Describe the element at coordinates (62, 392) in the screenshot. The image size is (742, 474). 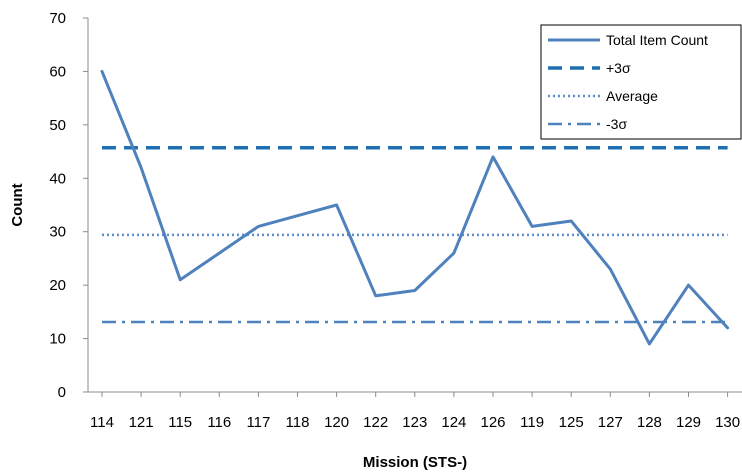
I see `y-tick-label: 0` at that location.